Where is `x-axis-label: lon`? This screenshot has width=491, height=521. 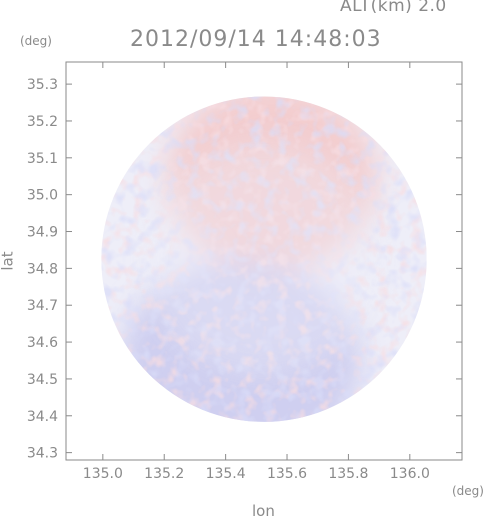
x-axis-label: lon is located at coordinates (263, 511).